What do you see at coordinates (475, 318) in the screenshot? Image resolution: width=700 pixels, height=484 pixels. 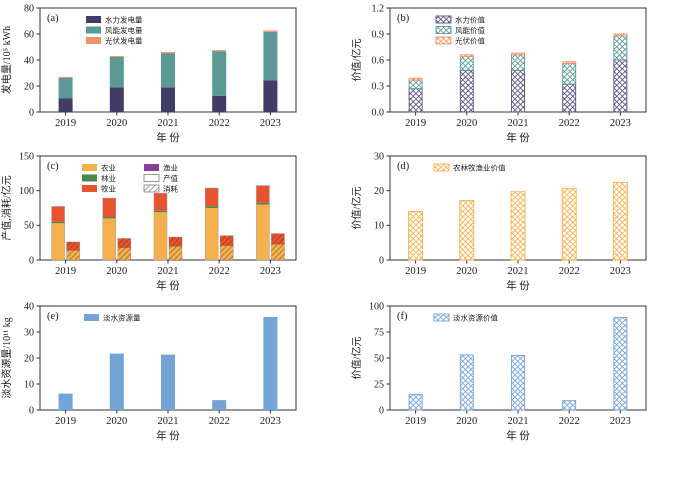 I see `legend-label: 淡水资源价值` at bounding box center [475, 318].